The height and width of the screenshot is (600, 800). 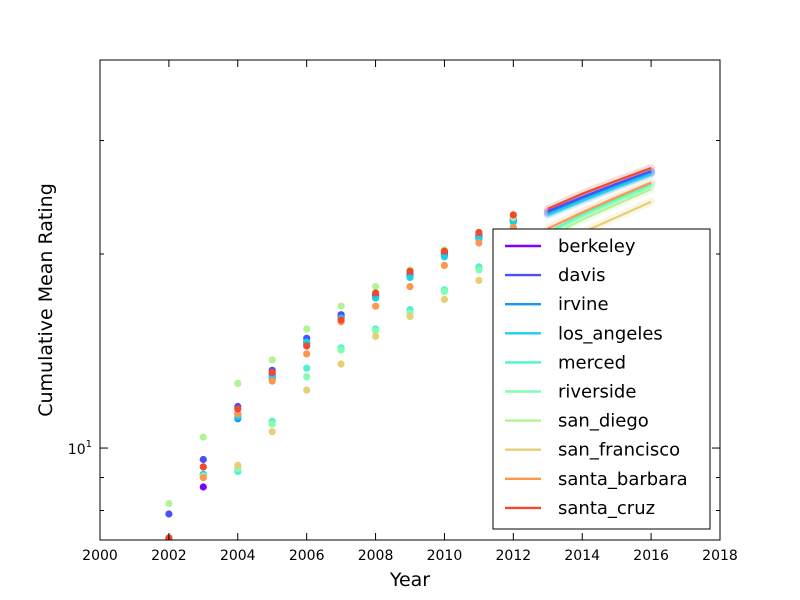 What do you see at coordinates (603, 421) in the screenshot?
I see `legend-label-san_diego: san_diego` at bounding box center [603, 421].